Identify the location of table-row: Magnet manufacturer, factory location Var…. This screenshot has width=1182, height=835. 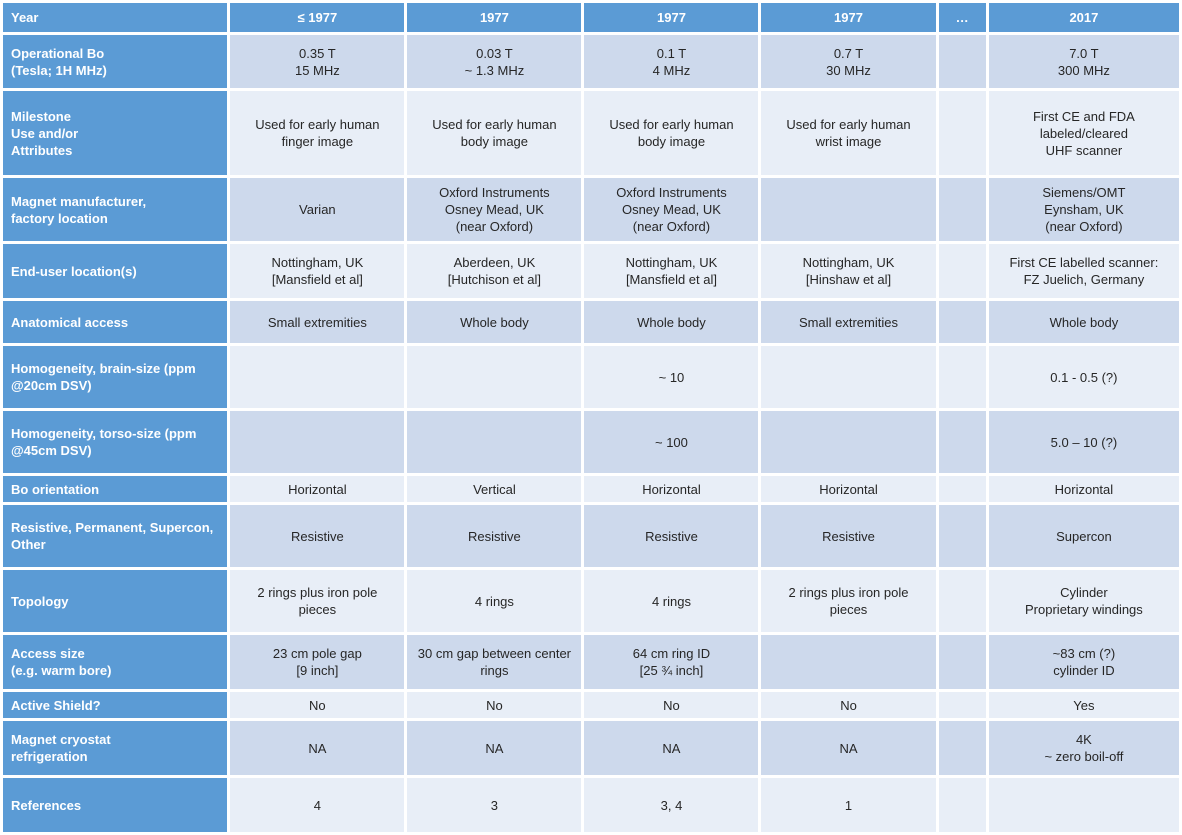
(591, 209).